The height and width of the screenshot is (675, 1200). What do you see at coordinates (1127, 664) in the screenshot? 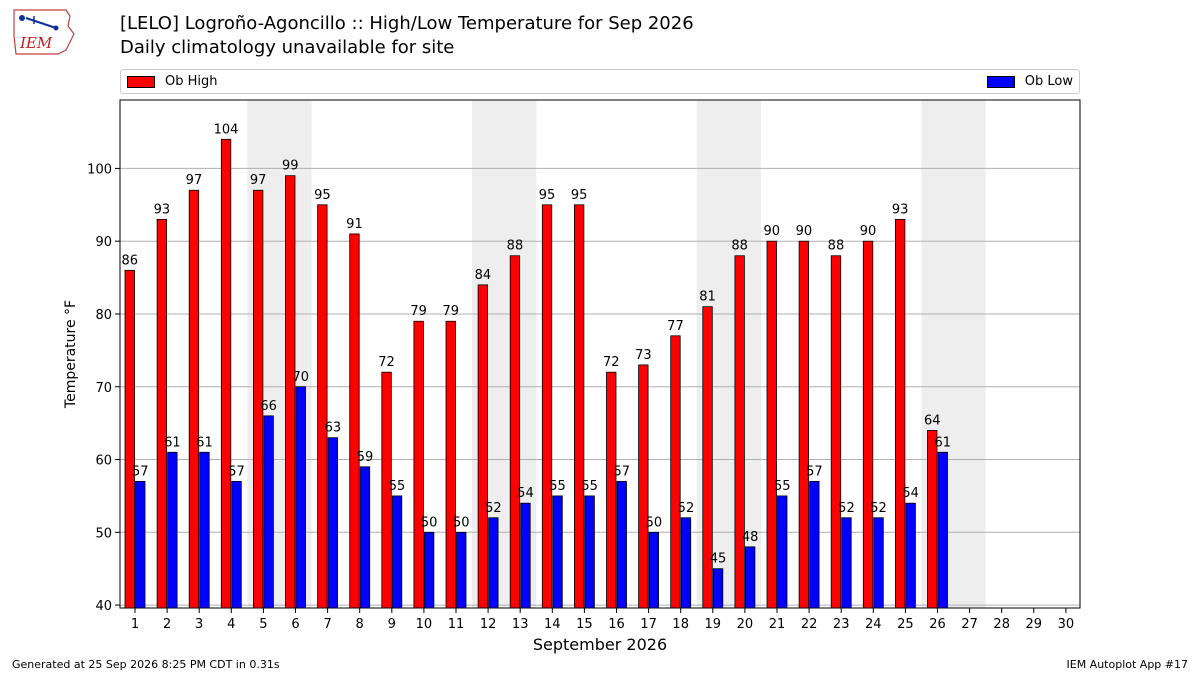
I see `footer-app: IEM Autoplot App #17` at bounding box center [1127, 664].